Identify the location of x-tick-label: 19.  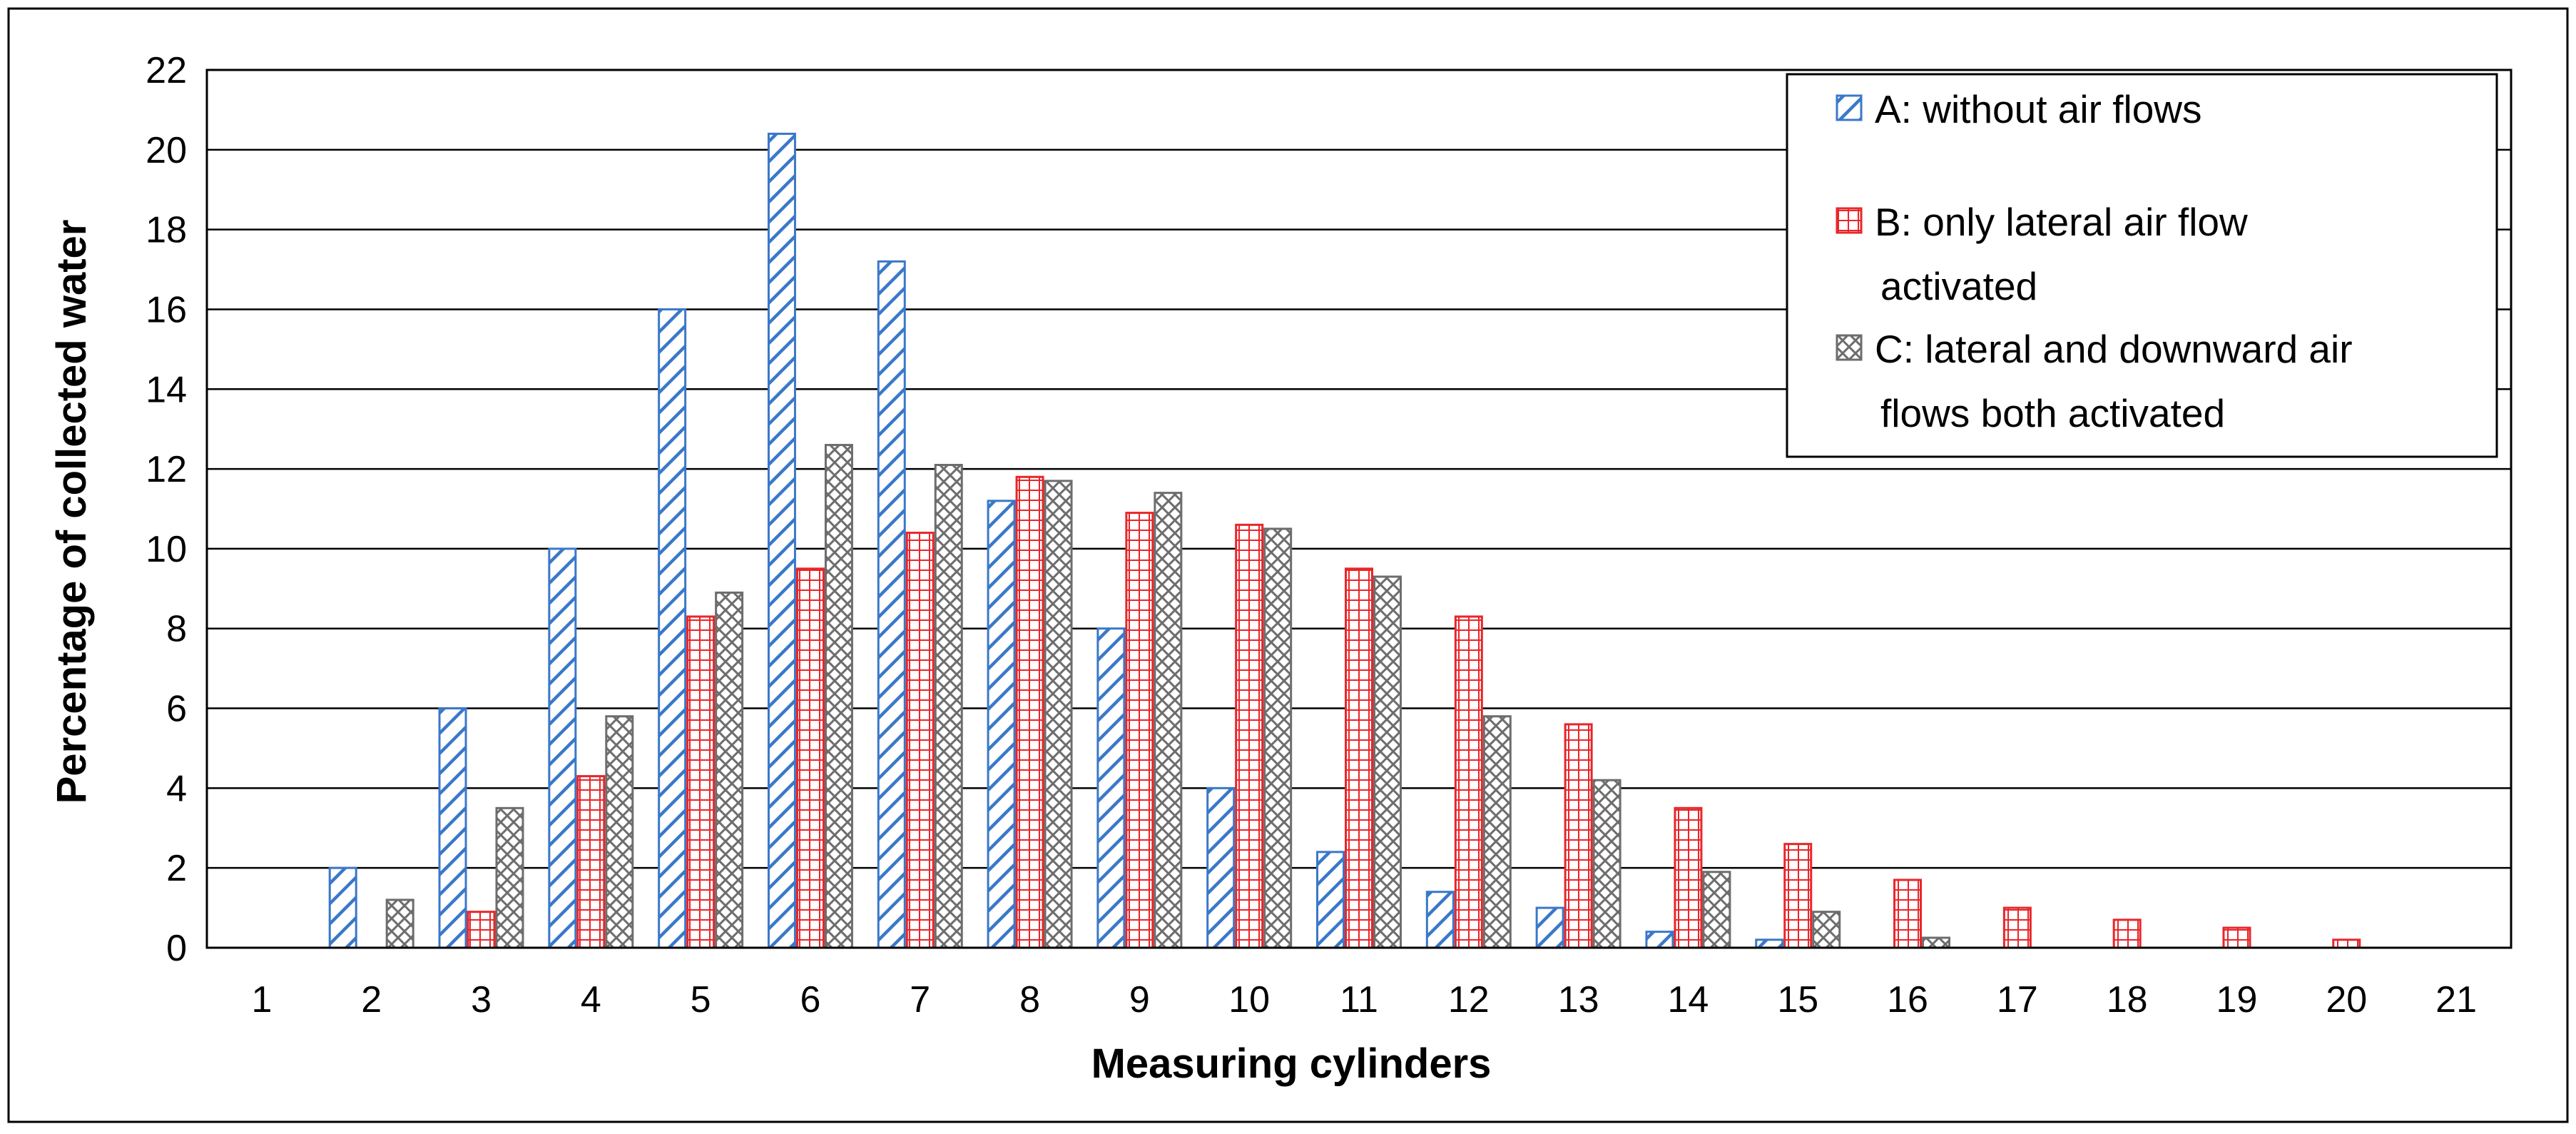
(2237, 1000).